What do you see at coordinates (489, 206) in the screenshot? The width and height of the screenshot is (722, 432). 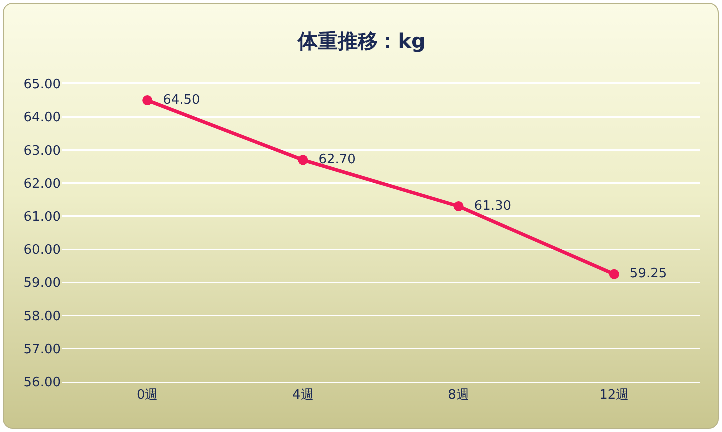 I see `data-label: 61.30` at bounding box center [489, 206].